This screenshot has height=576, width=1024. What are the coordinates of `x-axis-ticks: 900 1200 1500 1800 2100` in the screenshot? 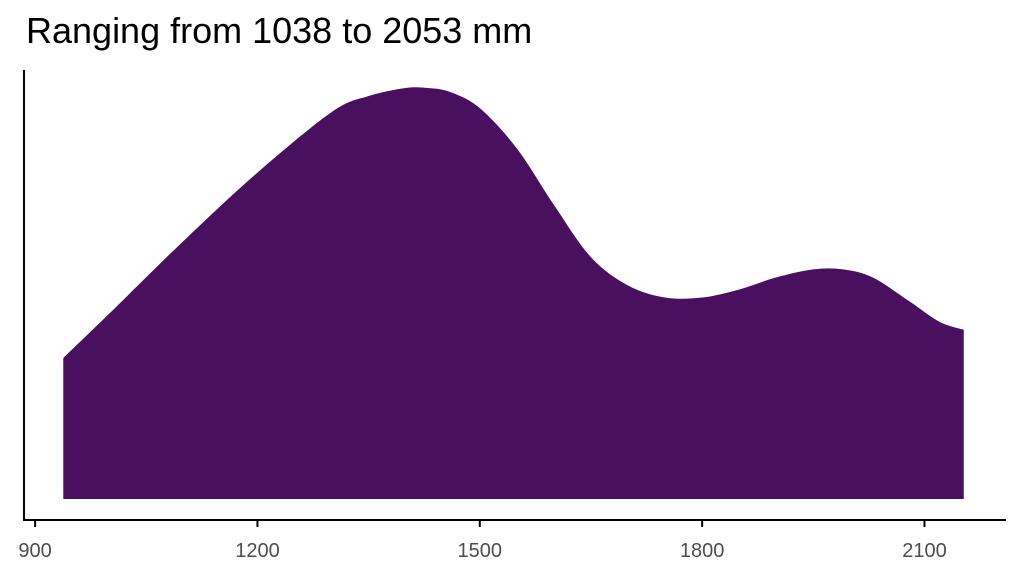 It's located at (482, 541).